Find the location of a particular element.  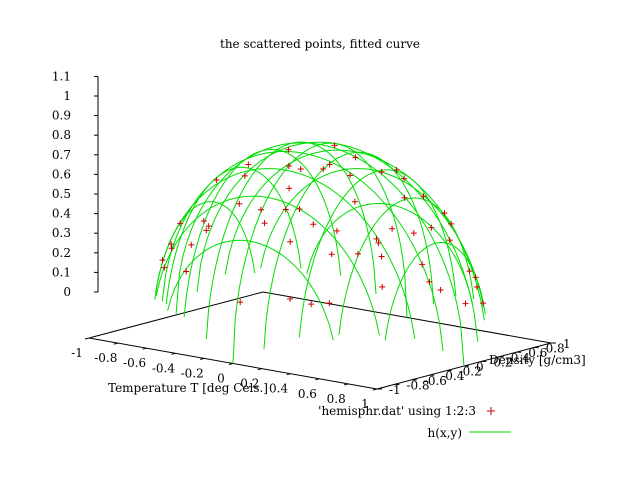

legend-label-points: 'hemisphr.dat' using 1:2:3 is located at coordinates (397, 411).